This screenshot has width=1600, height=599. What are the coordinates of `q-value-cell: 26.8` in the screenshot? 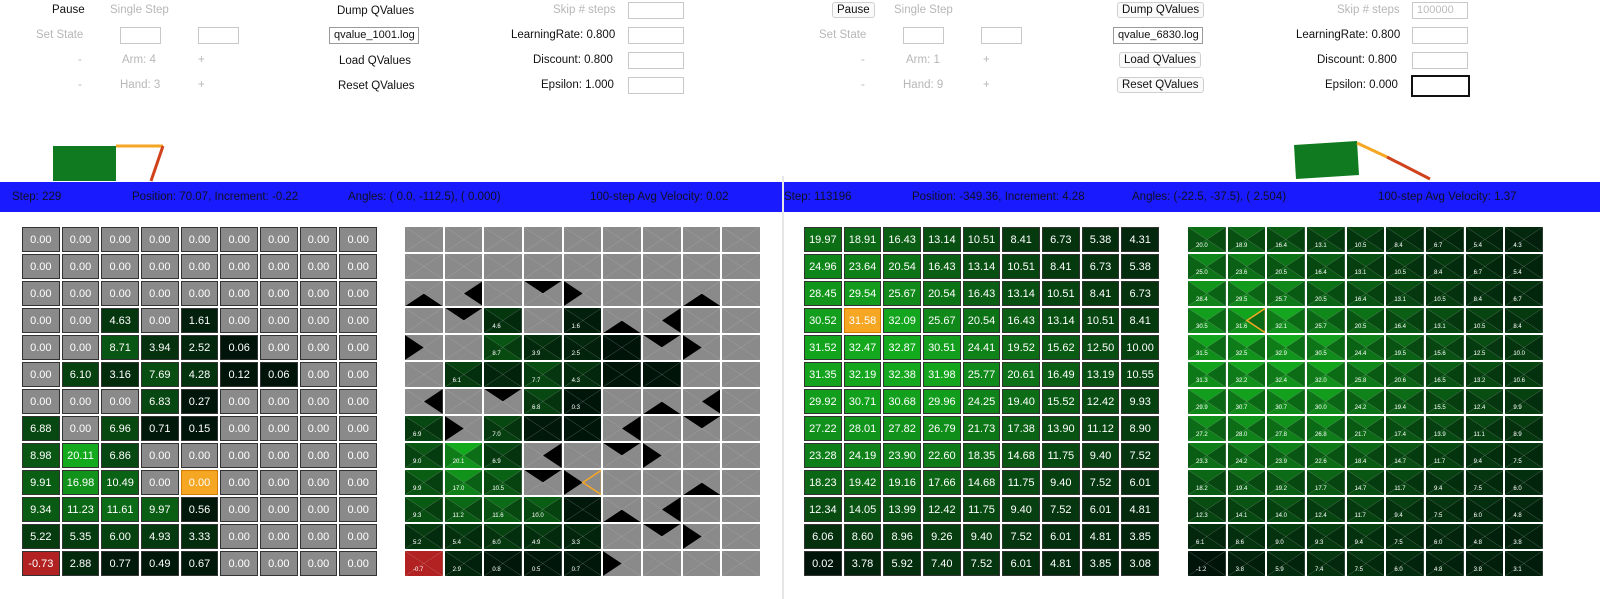 It's located at (1326, 428).